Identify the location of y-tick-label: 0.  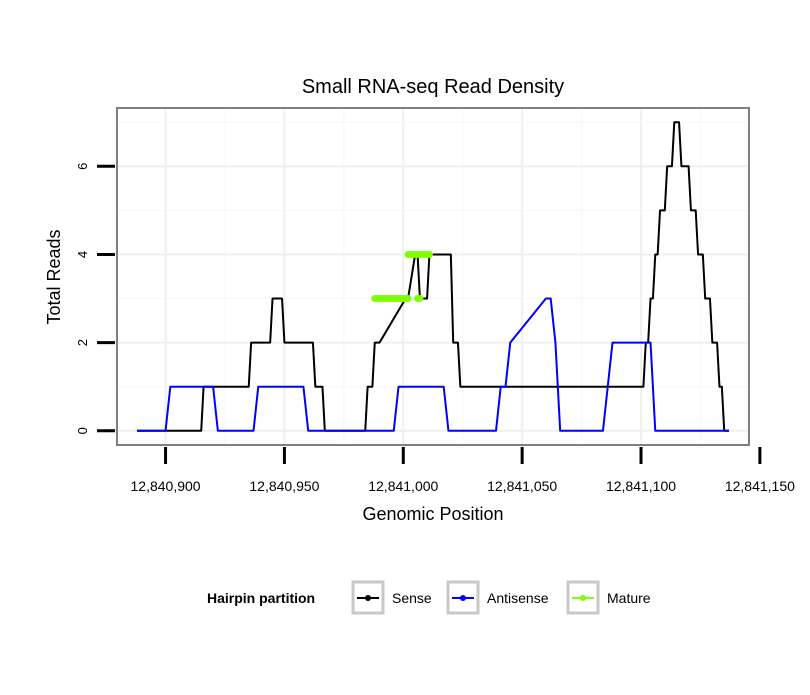
(82, 430).